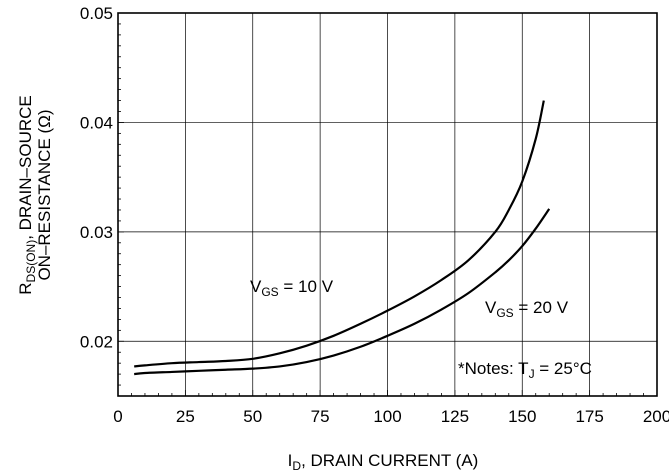  Describe the element at coordinates (96, 341) in the screenshot. I see `y-tick-label: 0.02` at that location.